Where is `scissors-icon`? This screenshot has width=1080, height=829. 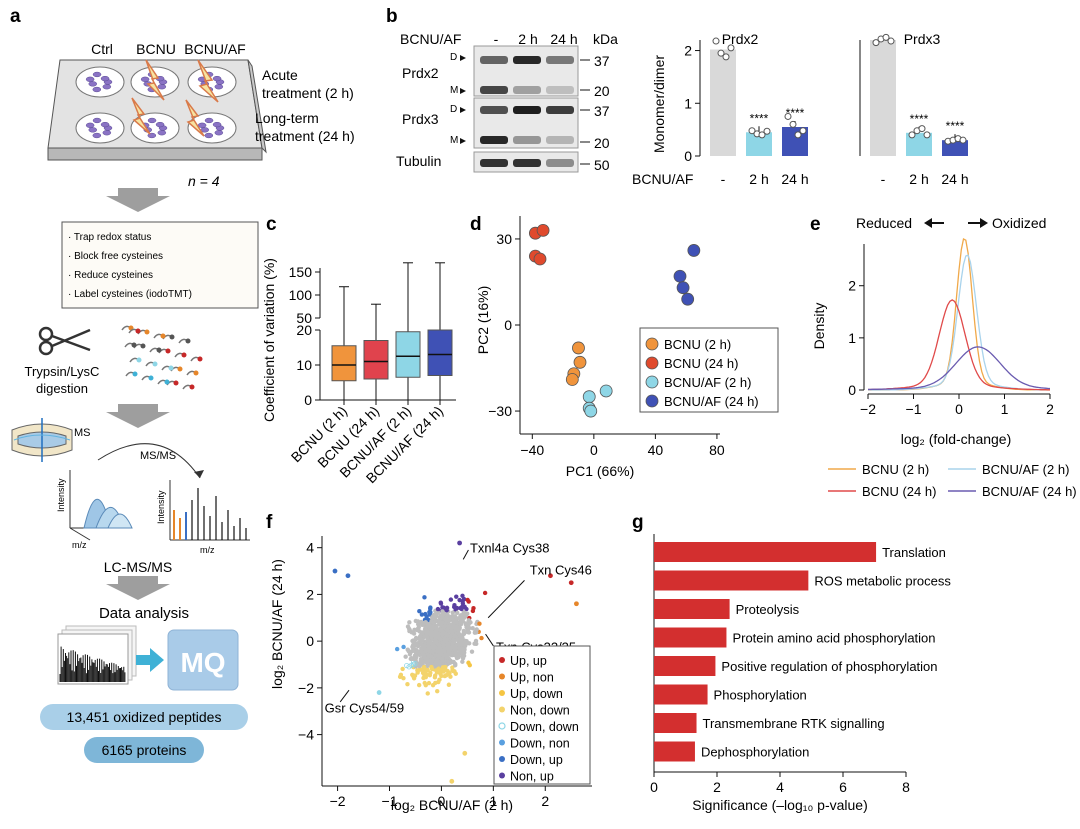 scissors-icon is located at coordinates (64, 341).